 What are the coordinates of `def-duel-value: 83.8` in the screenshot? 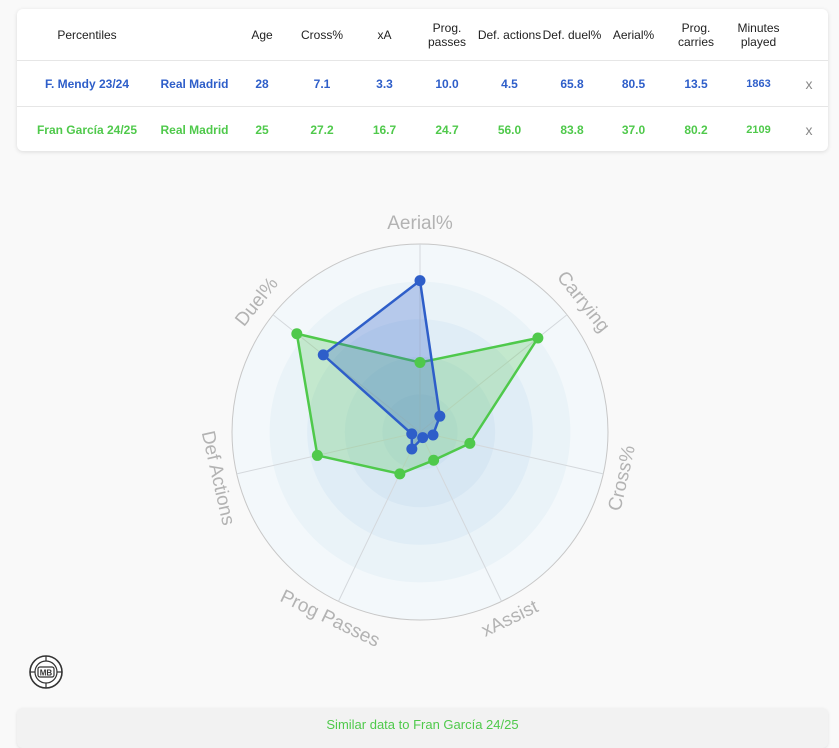 It's located at (572, 129).